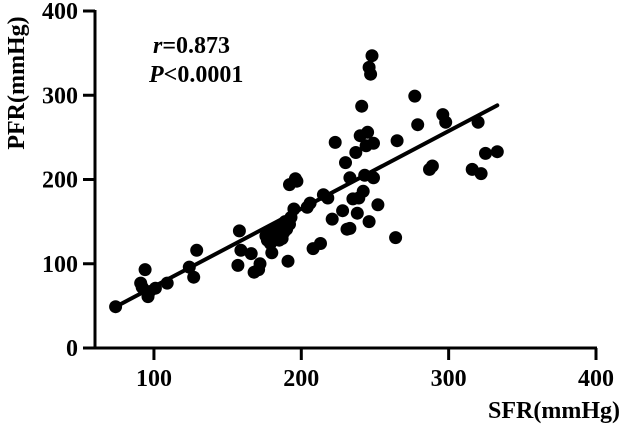 The height and width of the screenshot is (425, 625). I want to click on r-symbol: r, so click(158, 46).